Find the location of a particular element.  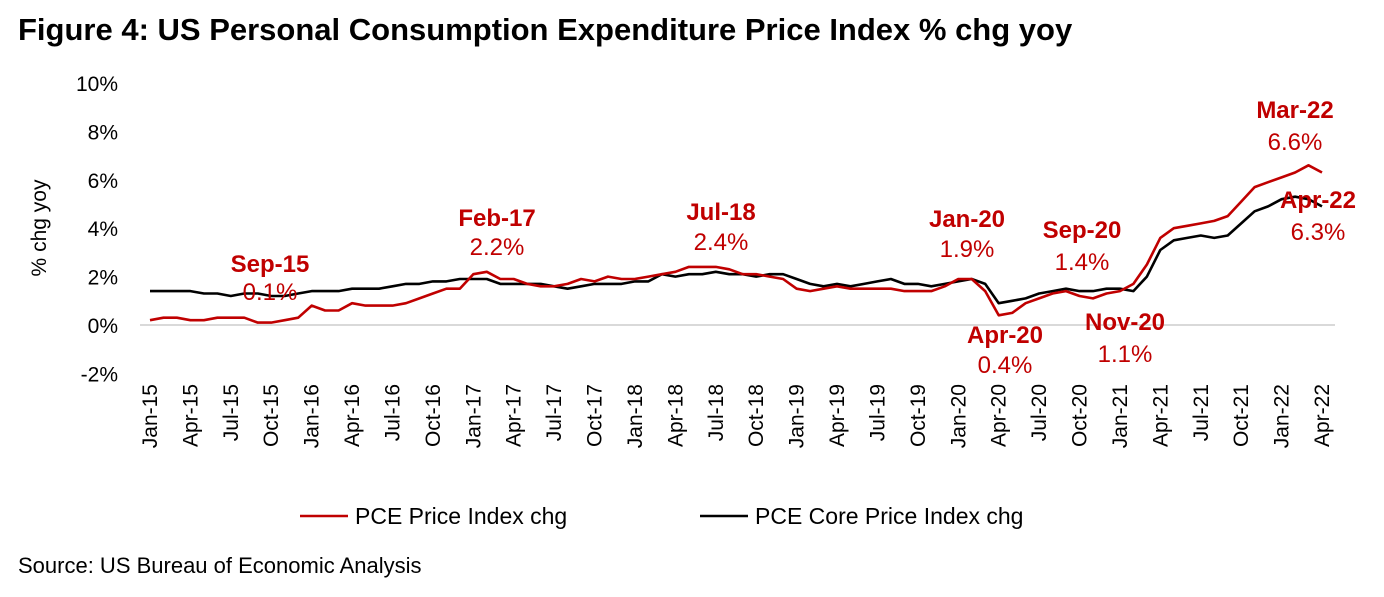

x-tick-label: Apr-22 is located at coordinates (1322, 415).